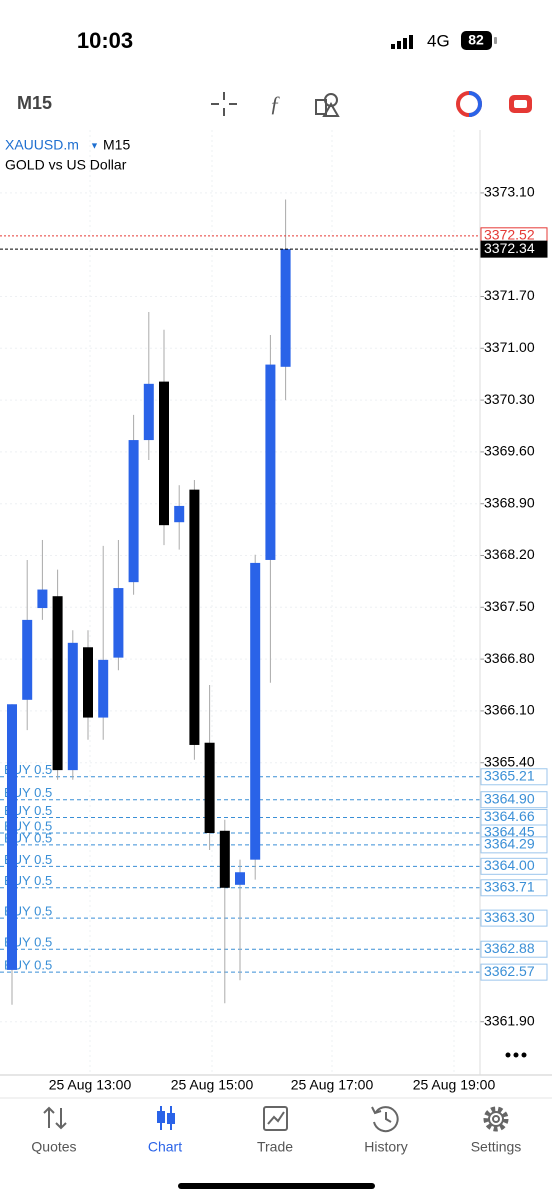 This screenshot has height=1200, width=552. Describe the element at coordinates (509, 844) in the screenshot. I see `order-price-label: 3364.29` at that location.